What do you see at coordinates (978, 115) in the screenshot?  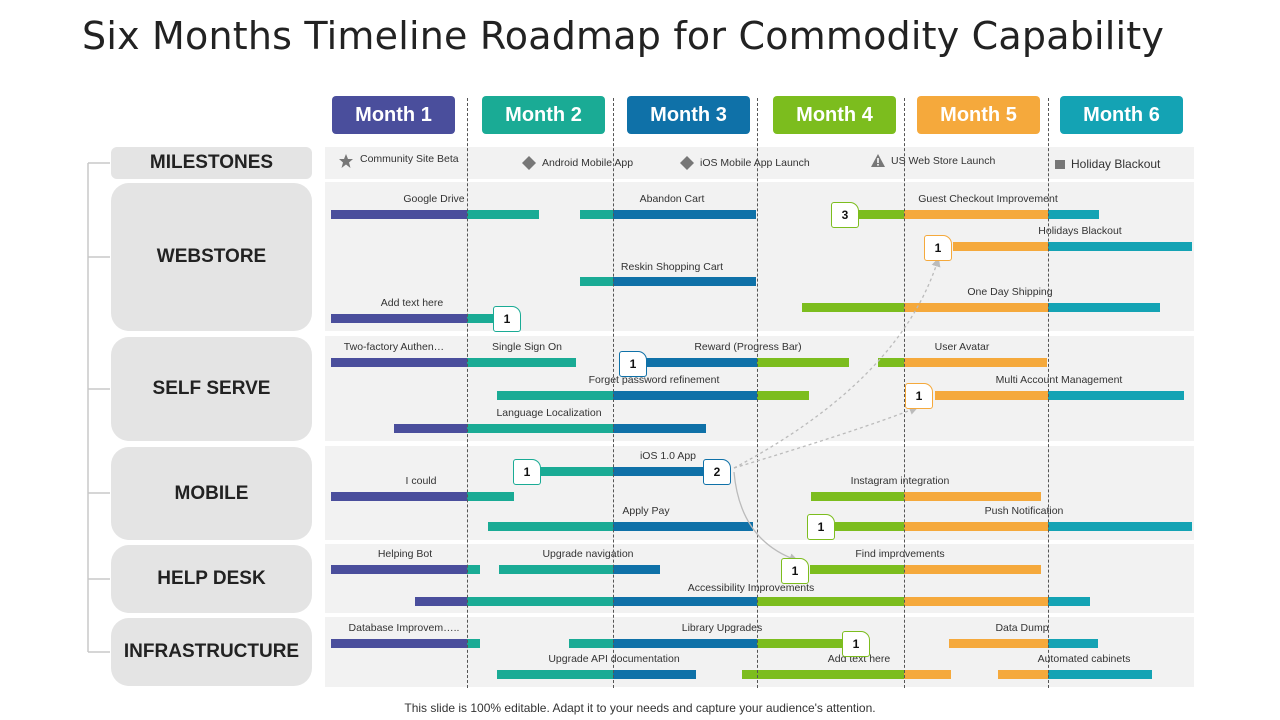 I see `month-5-header: Month 5` at bounding box center [978, 115].